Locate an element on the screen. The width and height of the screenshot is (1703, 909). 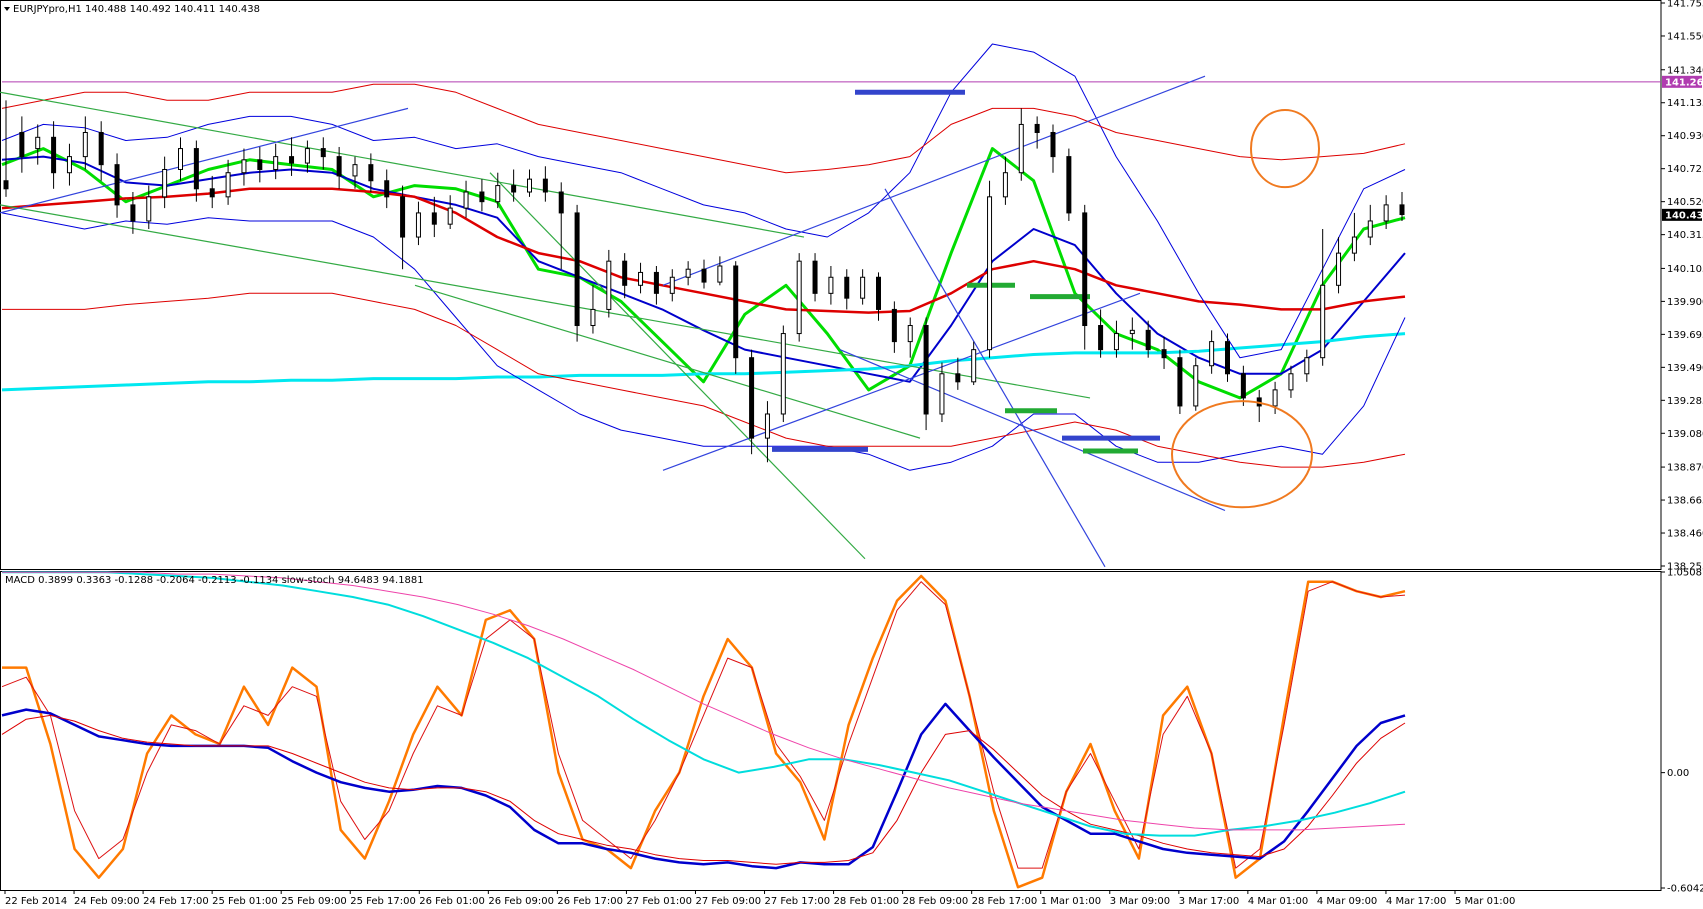
price-tick-label: 139.695 is located at coordinates (1685, 335).